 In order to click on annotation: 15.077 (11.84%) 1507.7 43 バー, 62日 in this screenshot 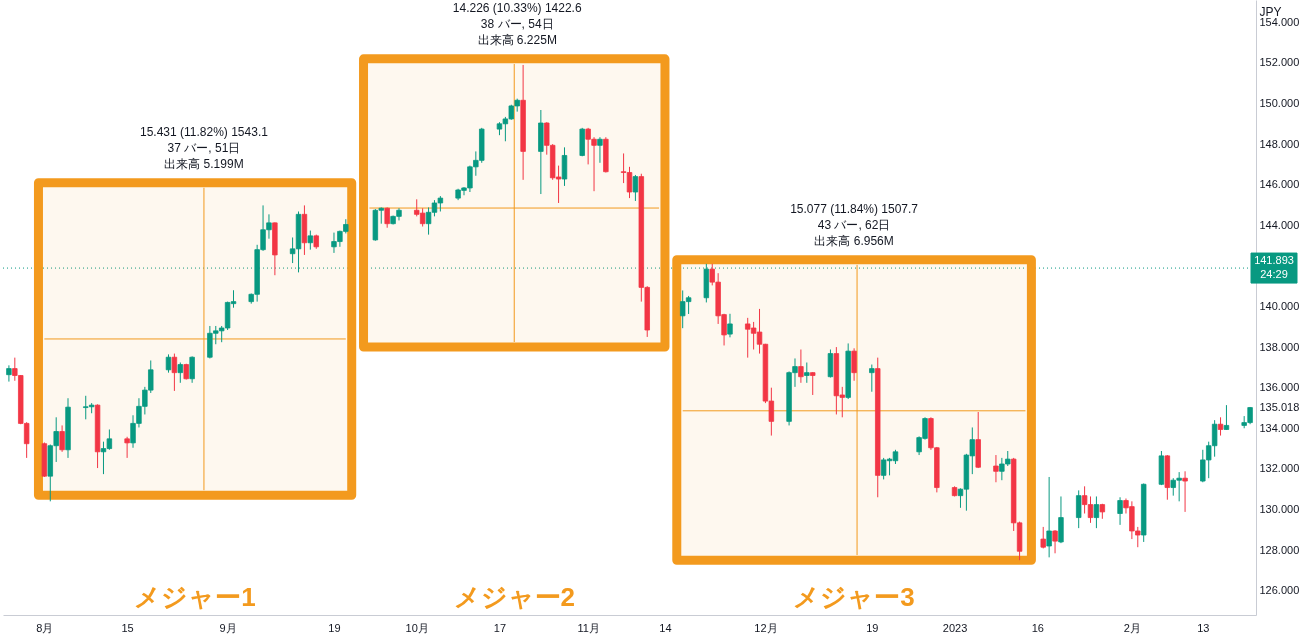, I will do `click(854, 216)`.